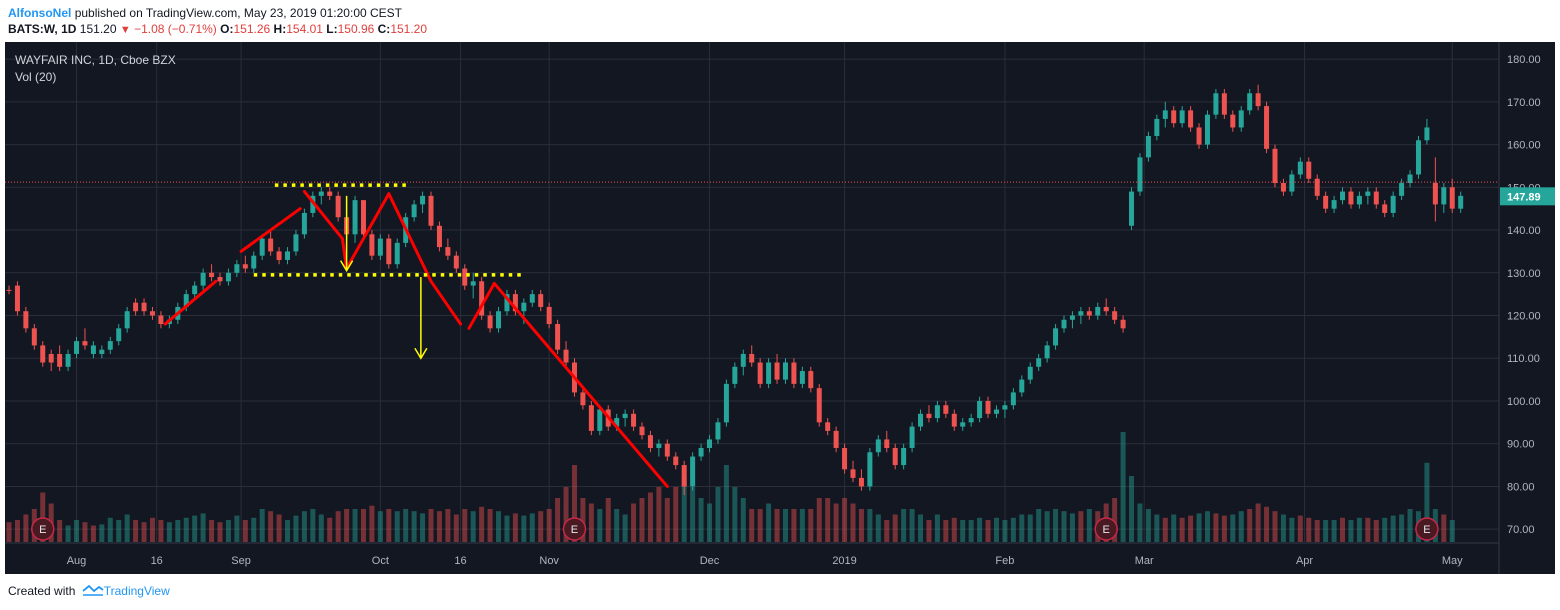 The width and height of the screenshot is (1560, 610). What do you see at coordinates (710, 561) in the screenshot?
I see `x-tick-label: Dec` at bounding box center [710, 561].